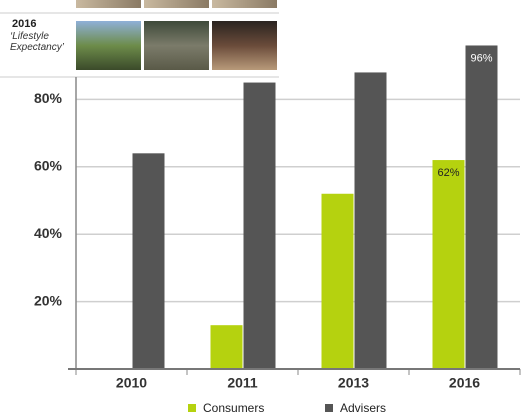 The image size is (524, 416). I want to click on data-label: 96%, so click(481, 58).